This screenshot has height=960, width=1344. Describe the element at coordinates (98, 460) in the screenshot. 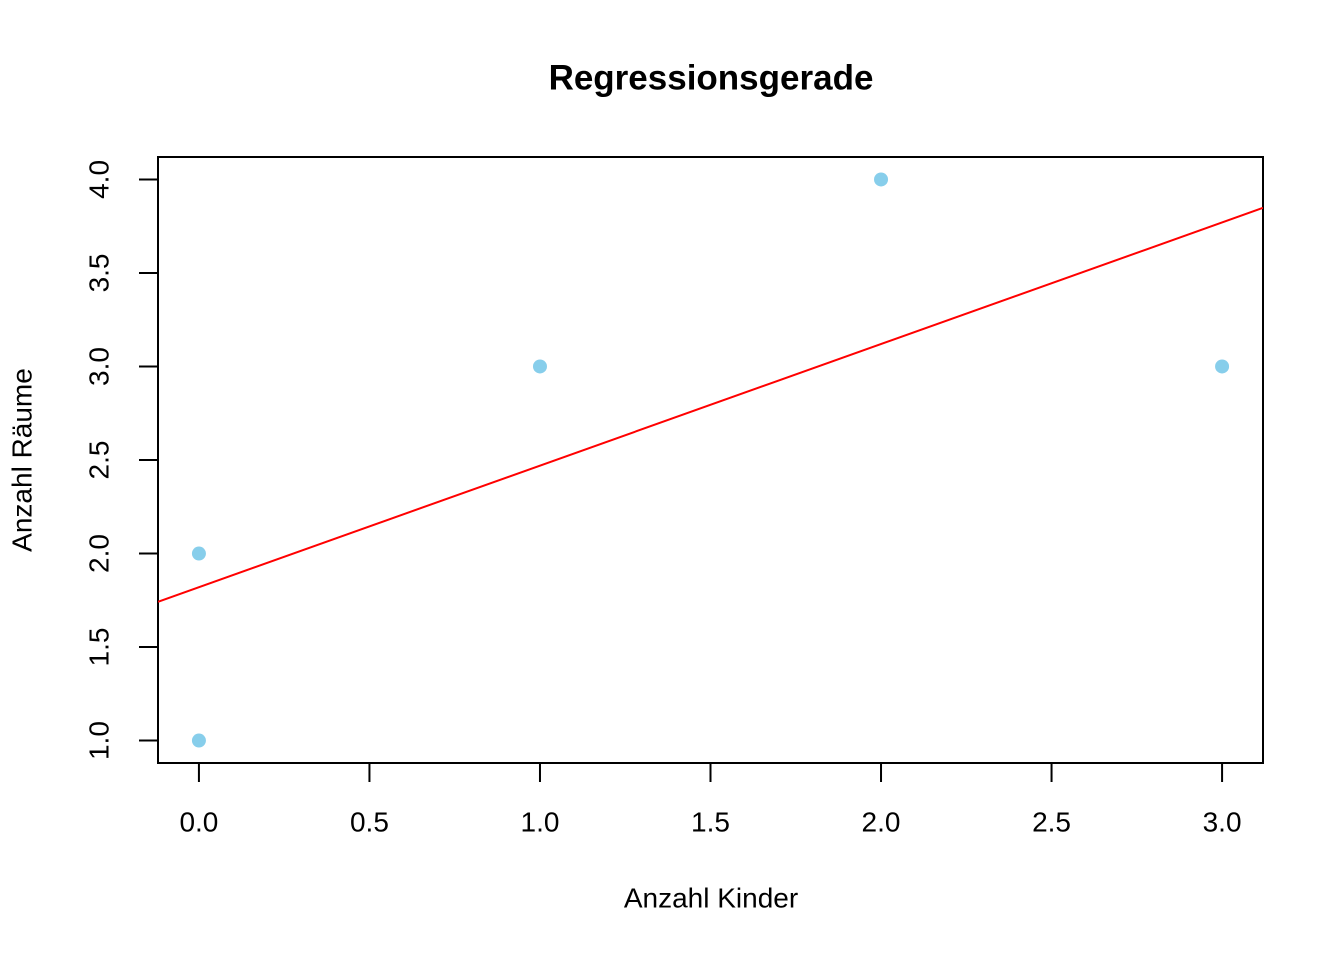

I see `y-tick-label: 2.5` at that location.